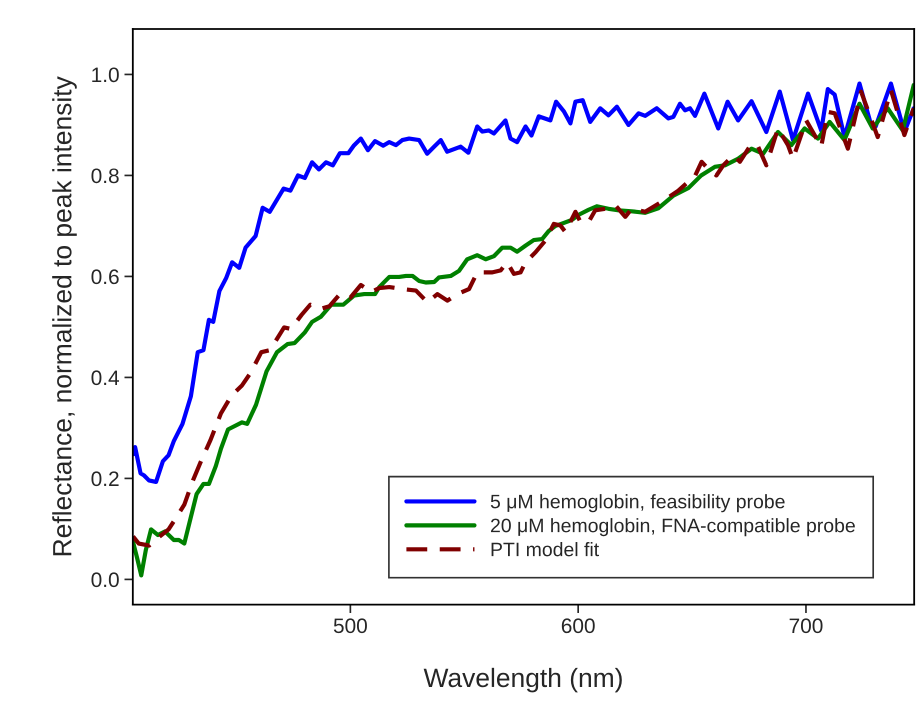 Image resolution: width=916 pixels, height=725 pixels. I want to click on y-tick-label: 0.0, so click(105, 580).